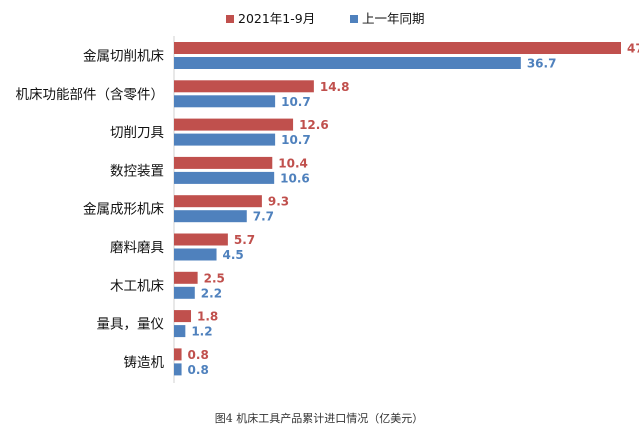  What do you see at coordinates (90, 95) in the screenshot?
I see `category-label: 机床功能部件（含零件）` at bounding box center [90, 95].